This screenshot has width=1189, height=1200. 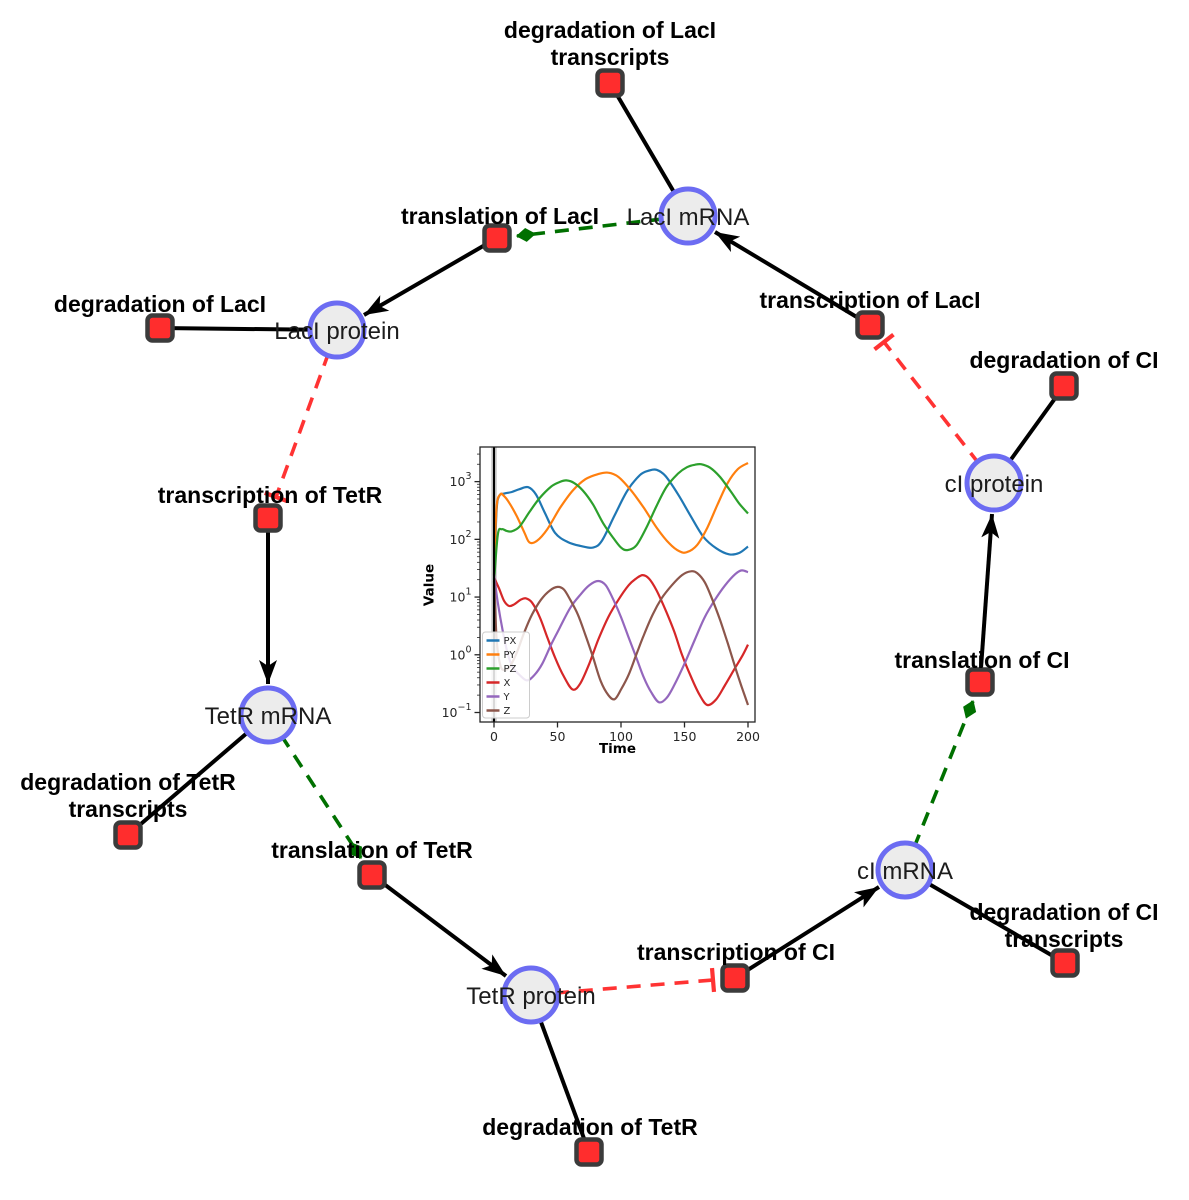 I want to click on legend-label-x: X, so click(x=507, y=683).